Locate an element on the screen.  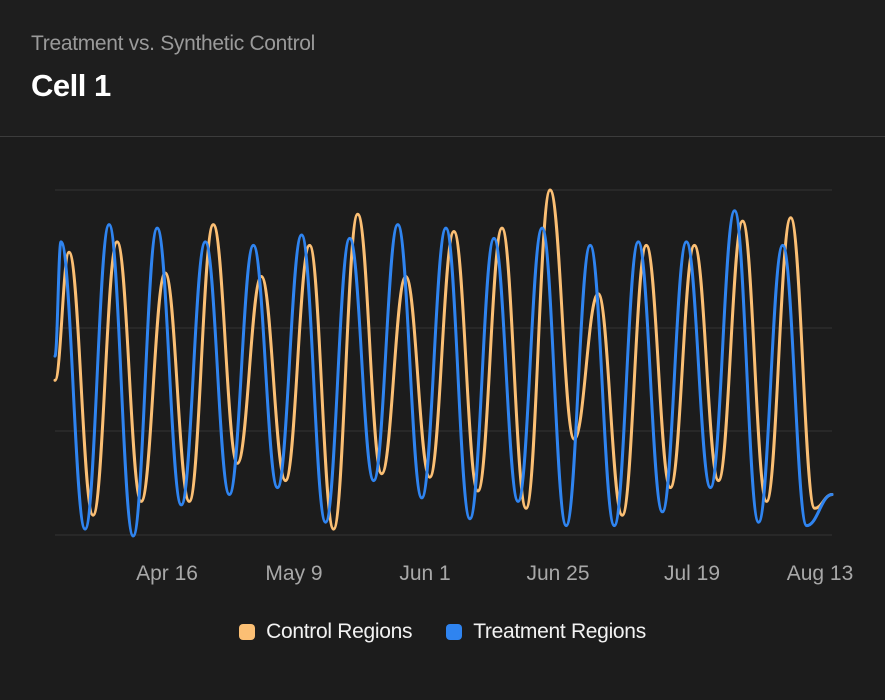
x-tick-label: Jun 1 is located at coordinates (424, 573).